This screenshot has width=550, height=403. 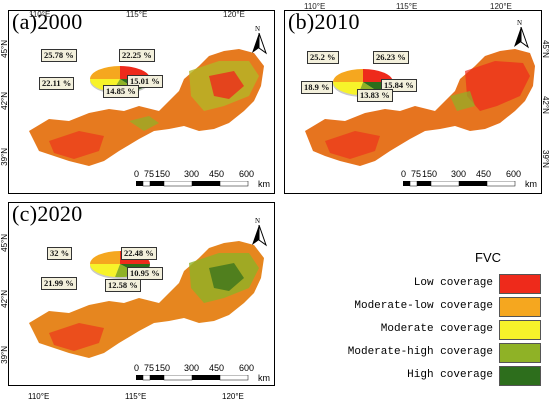 I want to click on pct-label: 12.58 %, so click(x=123, y=285).